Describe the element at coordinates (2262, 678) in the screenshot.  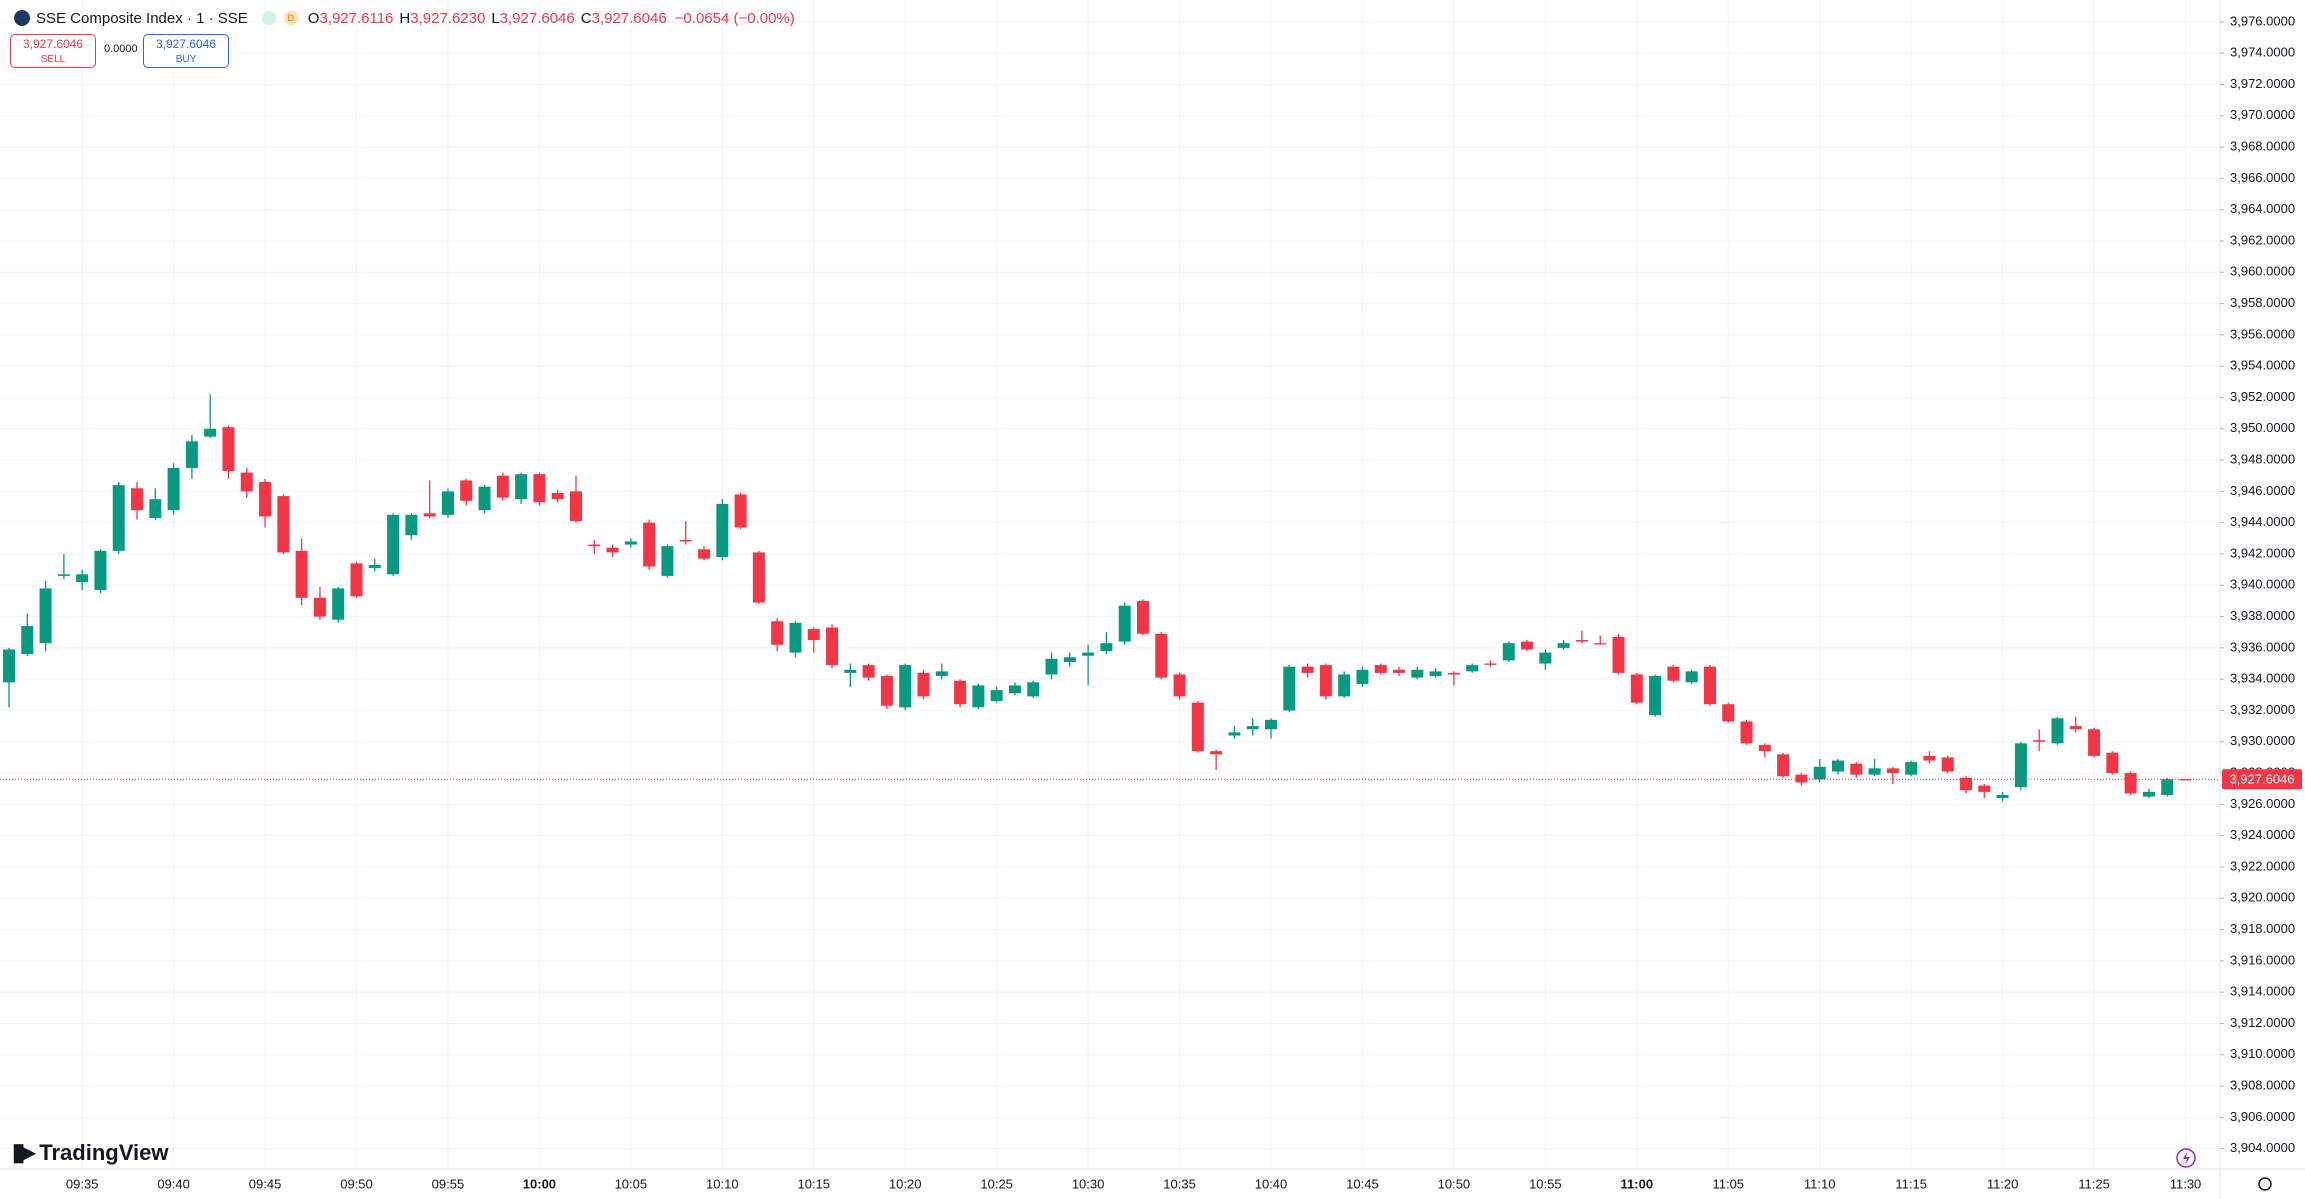
I see `y-tick-label: 3,934.0000` at that location.